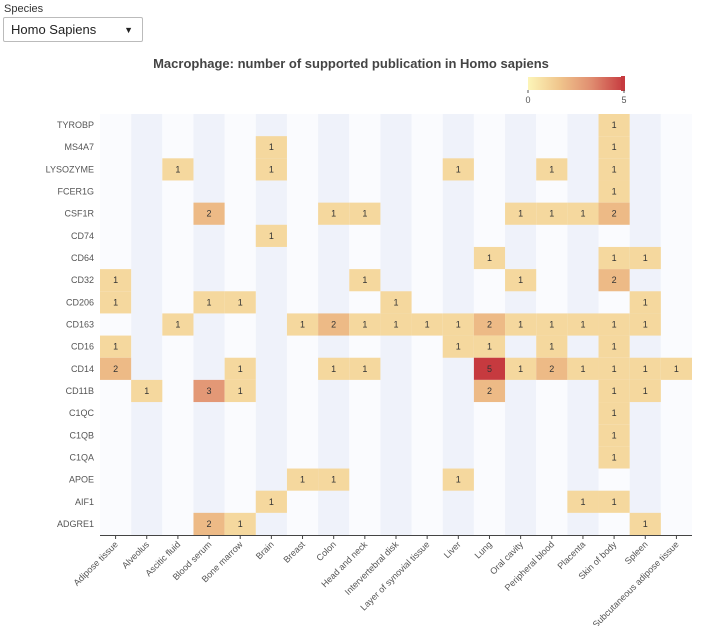 Image resolution: width=706 pixels, height=626 pixels. Describe the element at coordinates (82, 413) in the screenshot. I see `y-tick-label: C1QC` at that location.